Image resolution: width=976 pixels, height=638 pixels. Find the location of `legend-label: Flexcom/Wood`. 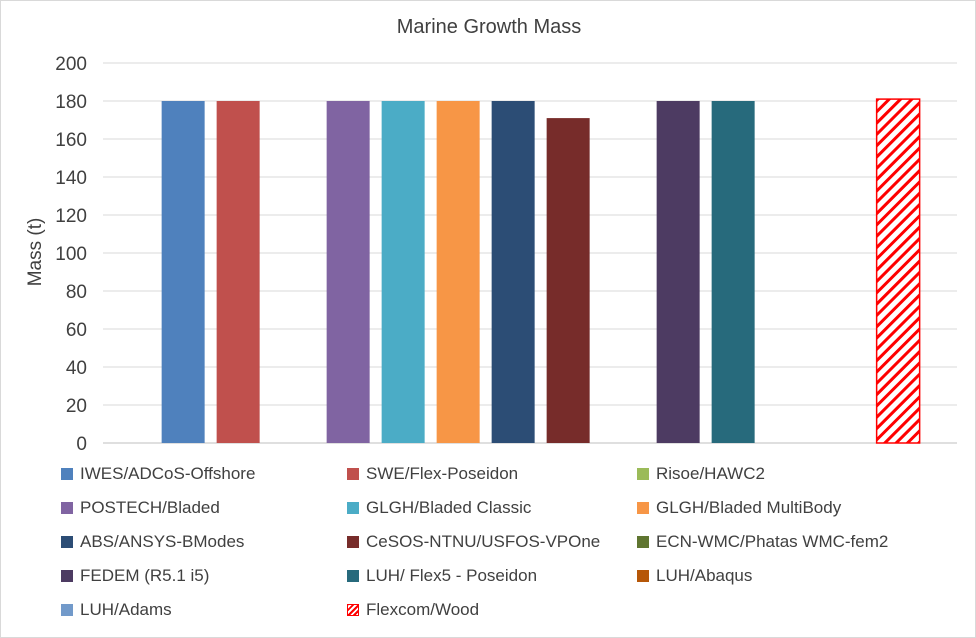

legend-label: Flexcom/Wood is located at coordinates (423, 609).